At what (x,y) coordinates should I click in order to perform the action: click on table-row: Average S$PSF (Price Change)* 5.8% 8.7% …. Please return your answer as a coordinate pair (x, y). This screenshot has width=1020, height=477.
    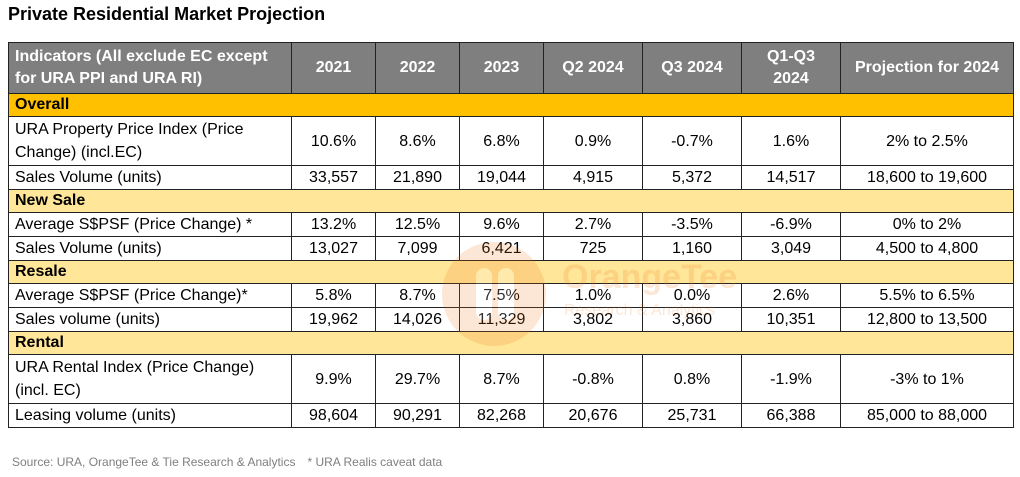
    Looking at the image, I should click on (511, 295).